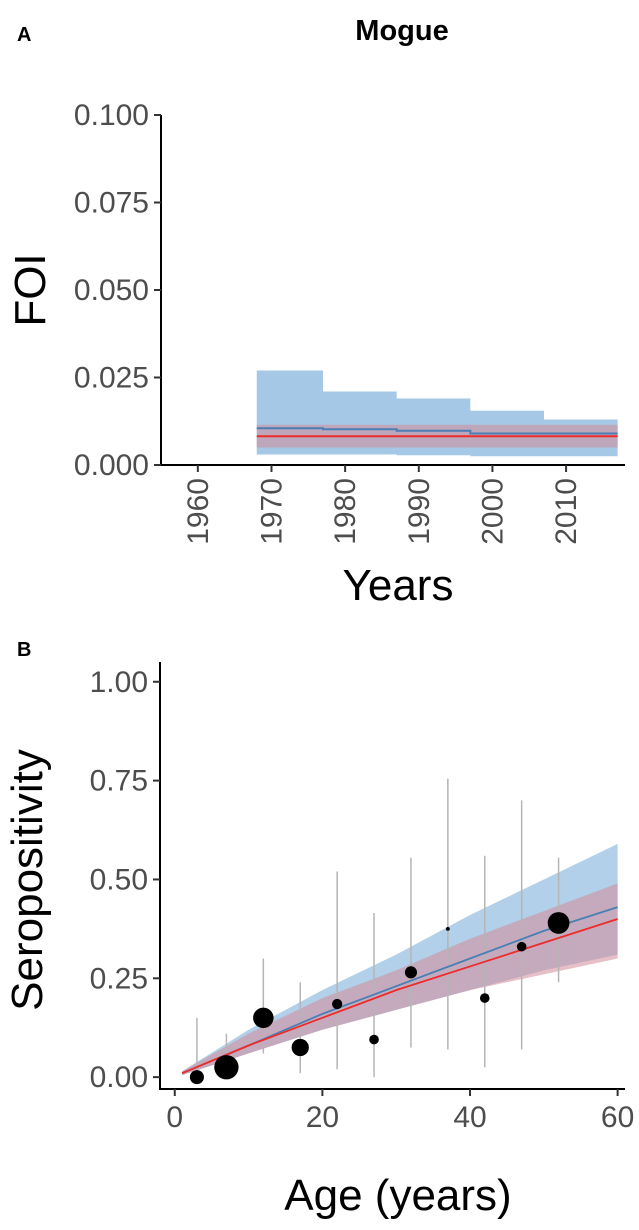  Describe the element at coordinates (492, 511) in the screenshot. I see `x-tick-label: 2000` at that location.